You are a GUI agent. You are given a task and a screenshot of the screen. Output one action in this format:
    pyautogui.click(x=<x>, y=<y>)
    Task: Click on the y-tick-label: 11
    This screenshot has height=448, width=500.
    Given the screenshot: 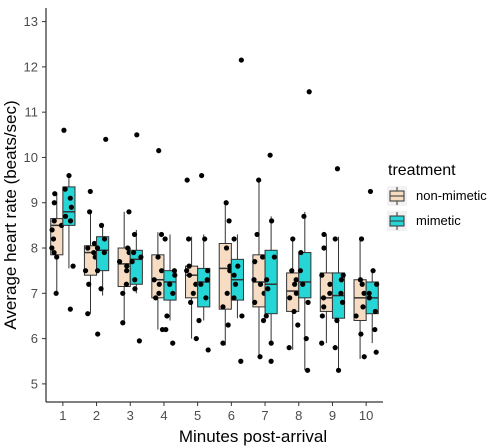 What is the action you would take?
    pyautogui.click(x=32, y=112)
    